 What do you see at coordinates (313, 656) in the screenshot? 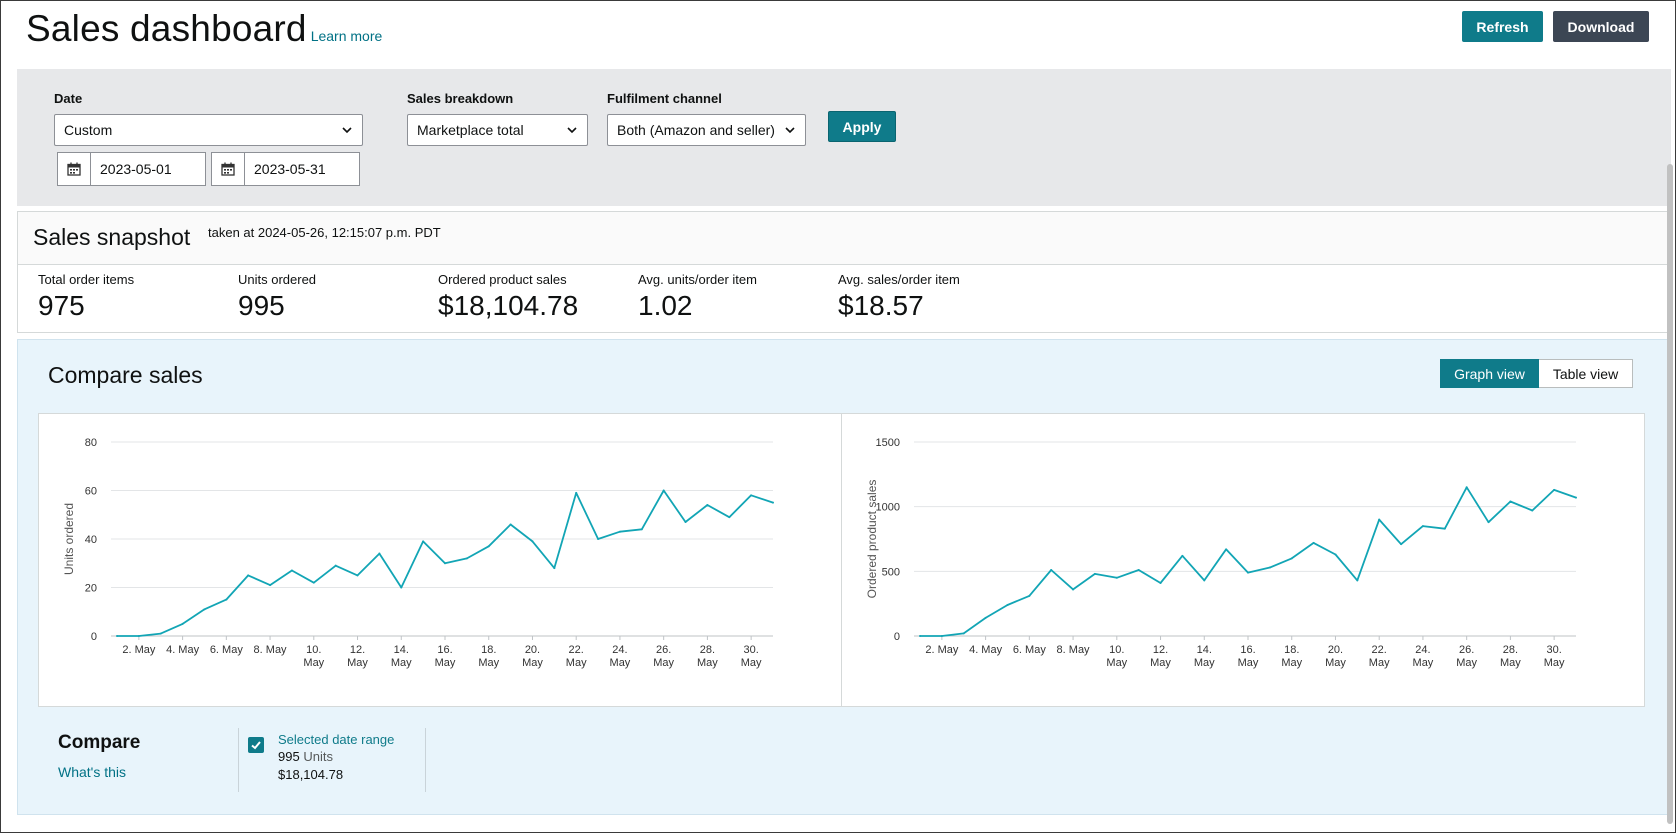
I see `x-tick-label: 10. May` at bounding box center [313, 656].